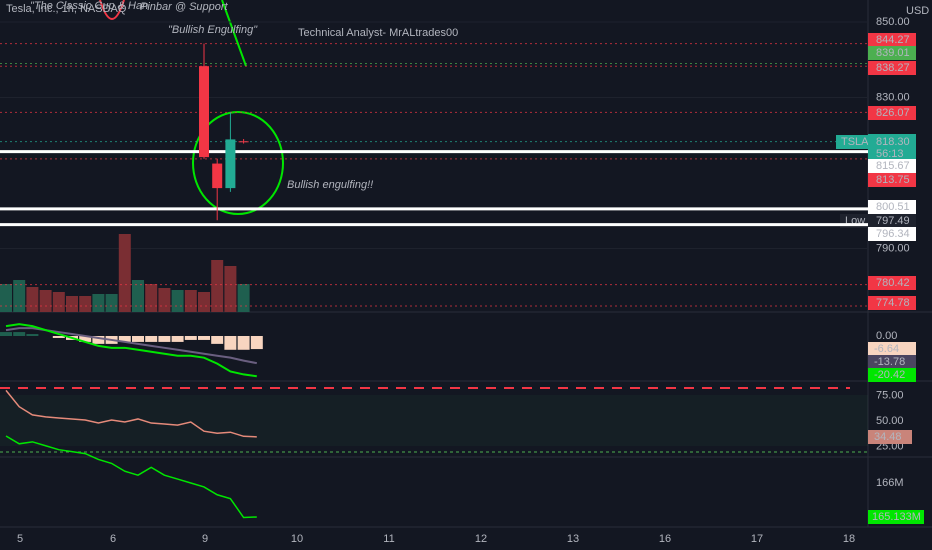 This screenshot has height=550, width=932. What do you see at coordinates (205, 539) in the screenshot?
I see `x-tick-label: 9` at bounding box center [205, 539].